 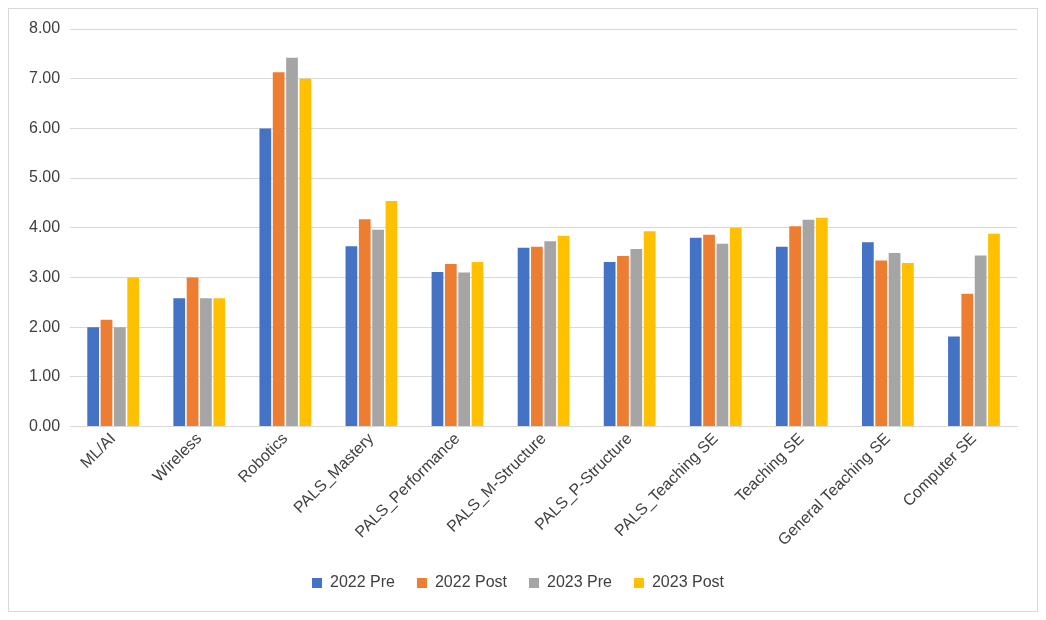 What do you see at coordinates (45, 127) in the screenshot?
I see `y-tick-label: 6.00` at bounding box center [45, 127].